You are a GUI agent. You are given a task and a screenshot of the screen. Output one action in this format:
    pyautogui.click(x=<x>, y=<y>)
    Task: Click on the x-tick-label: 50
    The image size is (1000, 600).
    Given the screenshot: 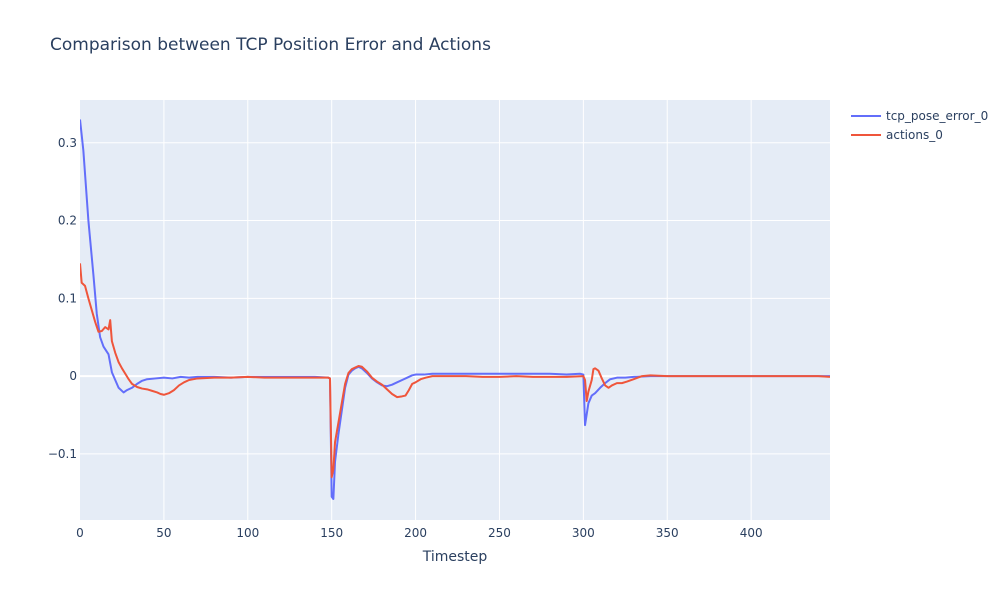 What is the action you would take?
    pyautogui.click(x=163, y=533)
    